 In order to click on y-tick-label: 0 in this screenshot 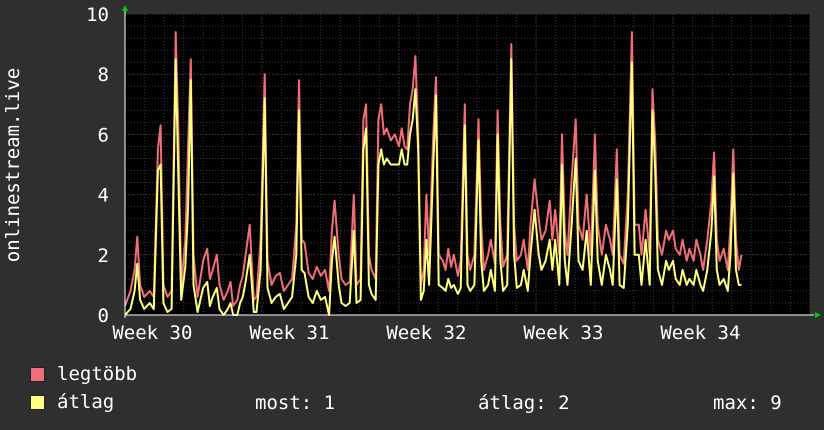, I will do `click(103, 316)`.